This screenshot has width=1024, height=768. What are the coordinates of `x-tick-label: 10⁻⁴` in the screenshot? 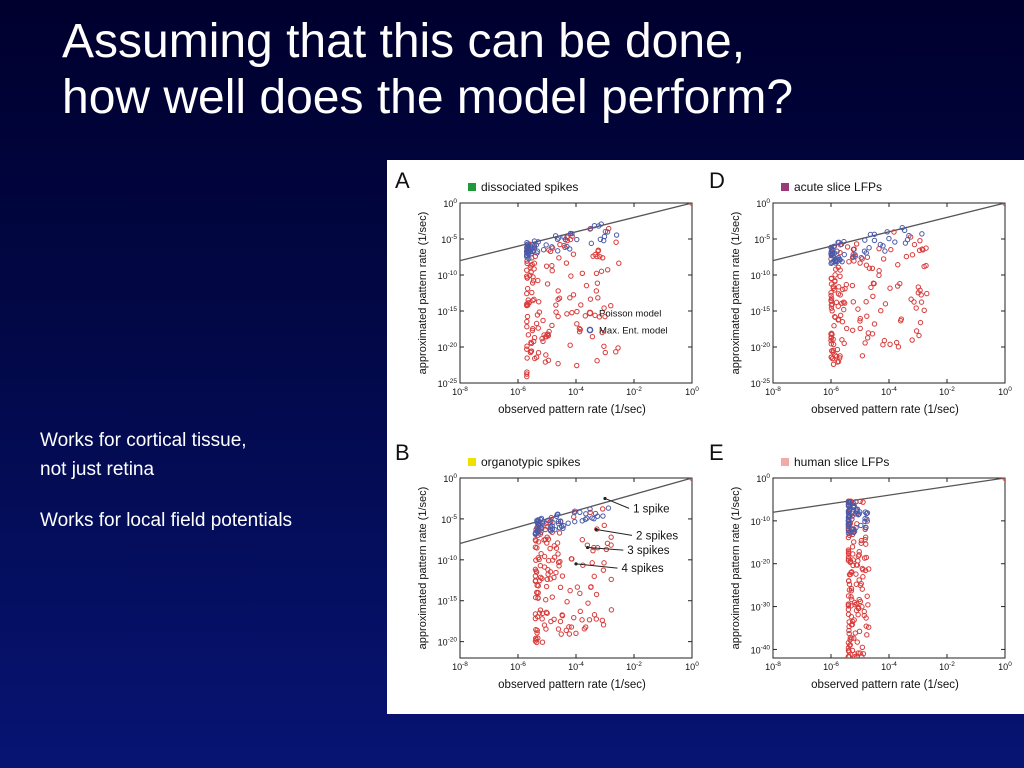 It's located at (576, 391).